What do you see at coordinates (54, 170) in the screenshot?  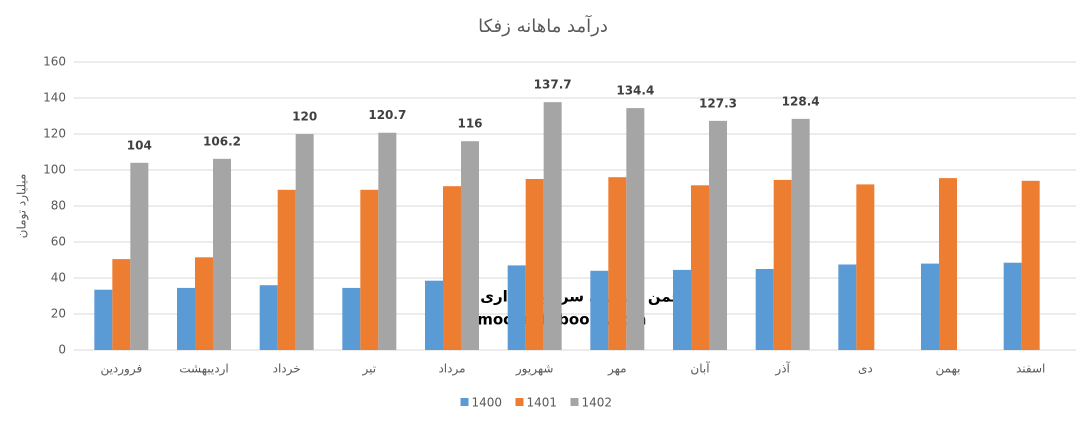 I see `y-tick-label: 100` at bounding box center [54, 170].